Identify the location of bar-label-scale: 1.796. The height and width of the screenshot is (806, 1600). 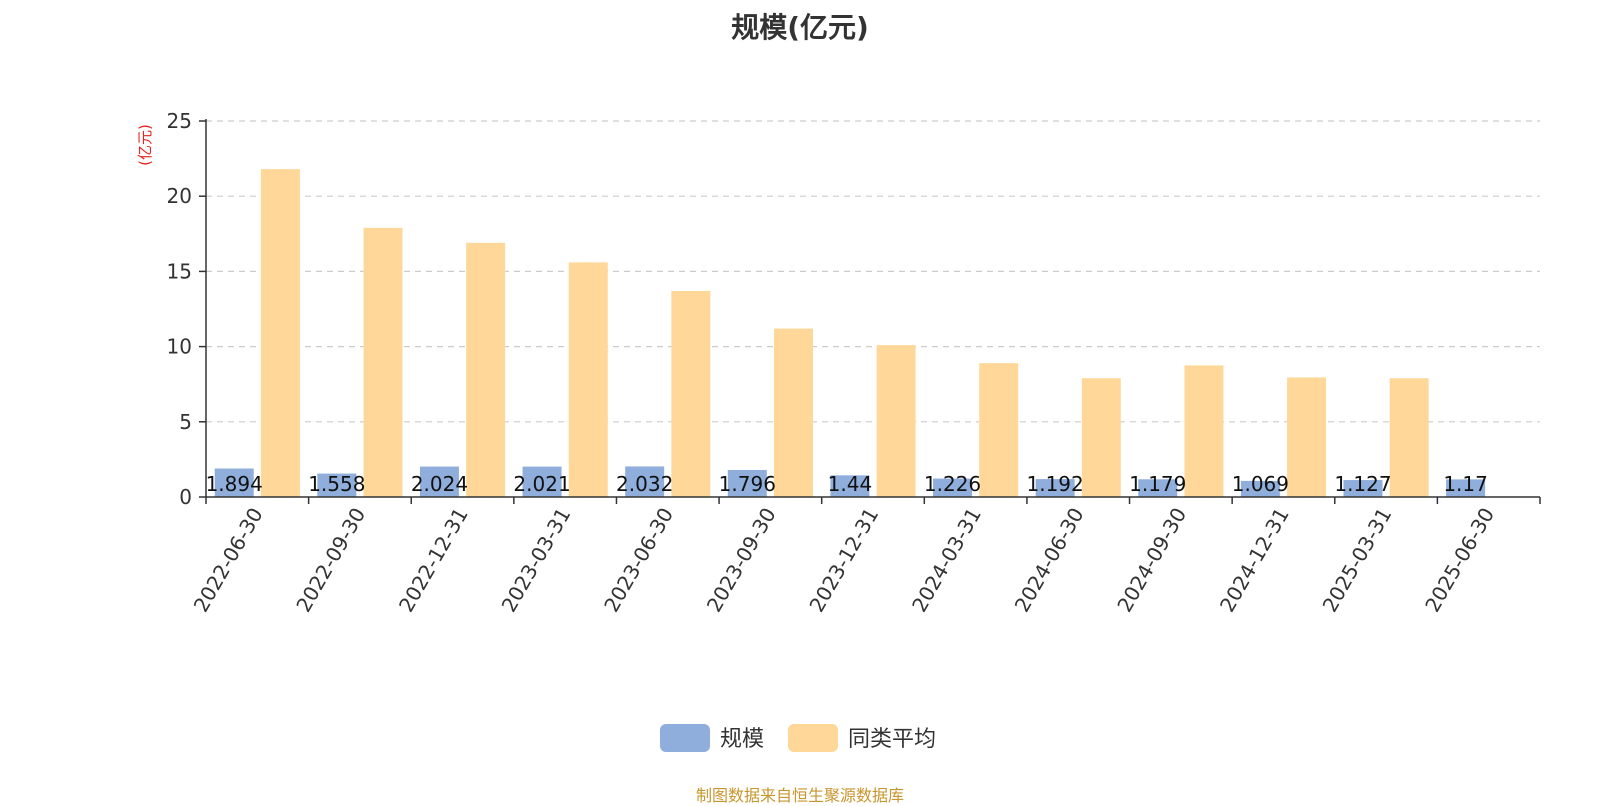
(747, 484).